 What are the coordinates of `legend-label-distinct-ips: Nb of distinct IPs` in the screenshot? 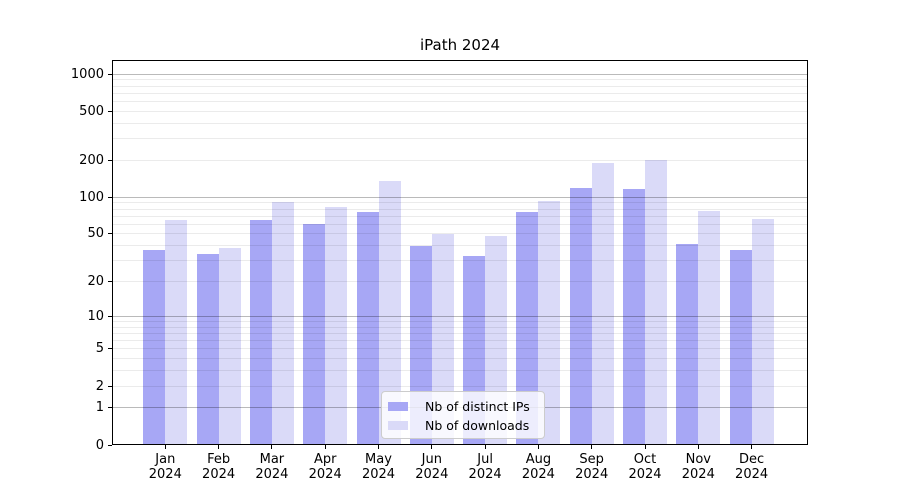 It's located at (477, 406).